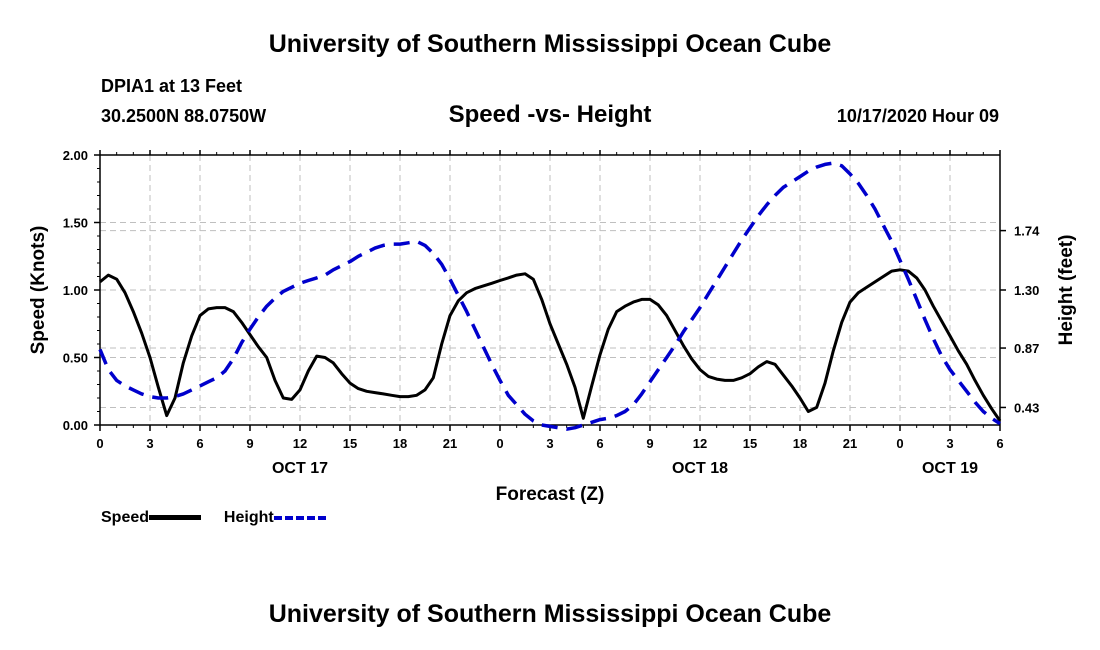 The width and height of the screenshot is (1100, 650). Describe the element at coordinates (1026, 290) in the screenshot. I see `y2-tick-label: 1.30` at that location.